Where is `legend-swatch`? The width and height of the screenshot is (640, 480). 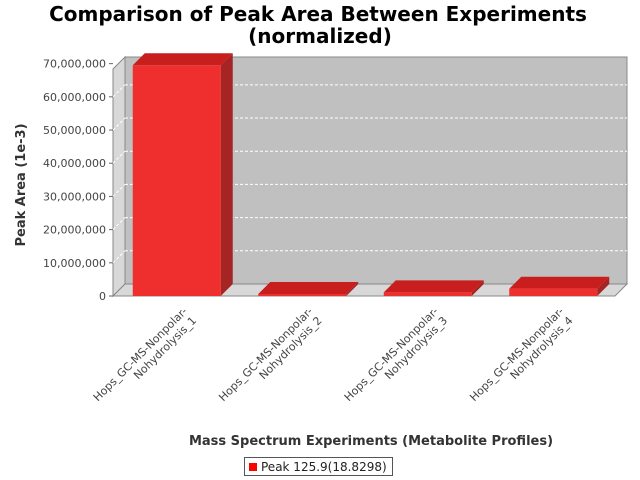 legend-swatch is located at coordinates (253, 466).